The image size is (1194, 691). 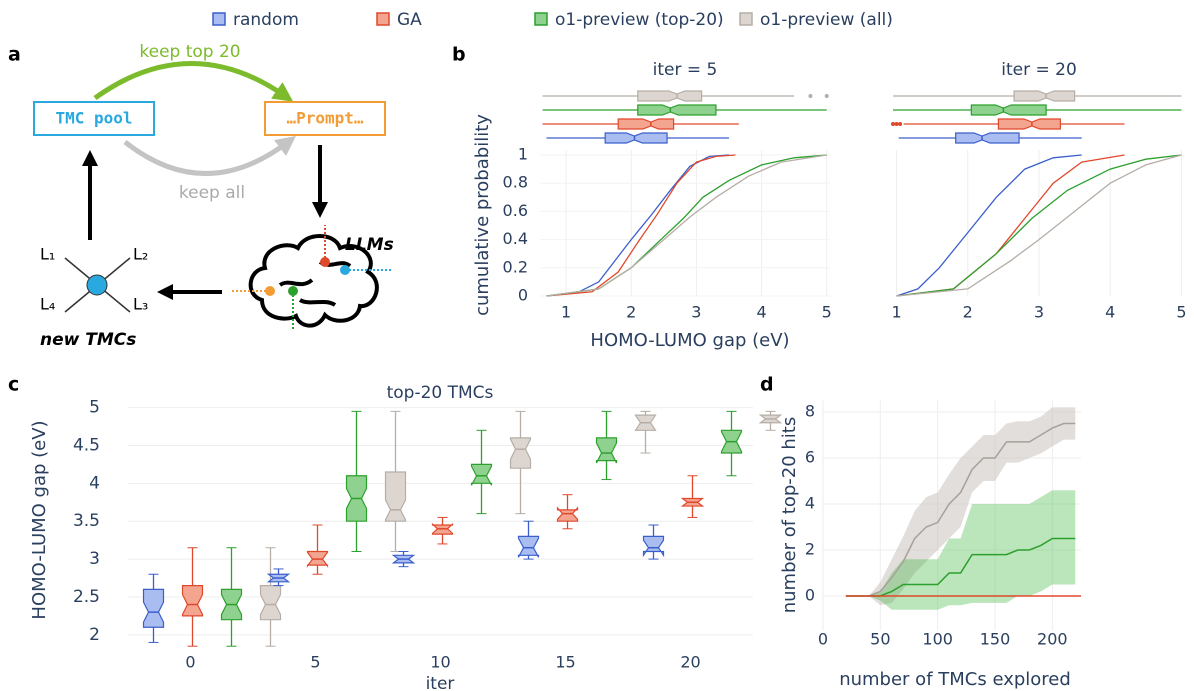 What do you see at coordinates (140, 304) in the screenshot?
I see `ligand: L₃` at bounding box center [140, 304].